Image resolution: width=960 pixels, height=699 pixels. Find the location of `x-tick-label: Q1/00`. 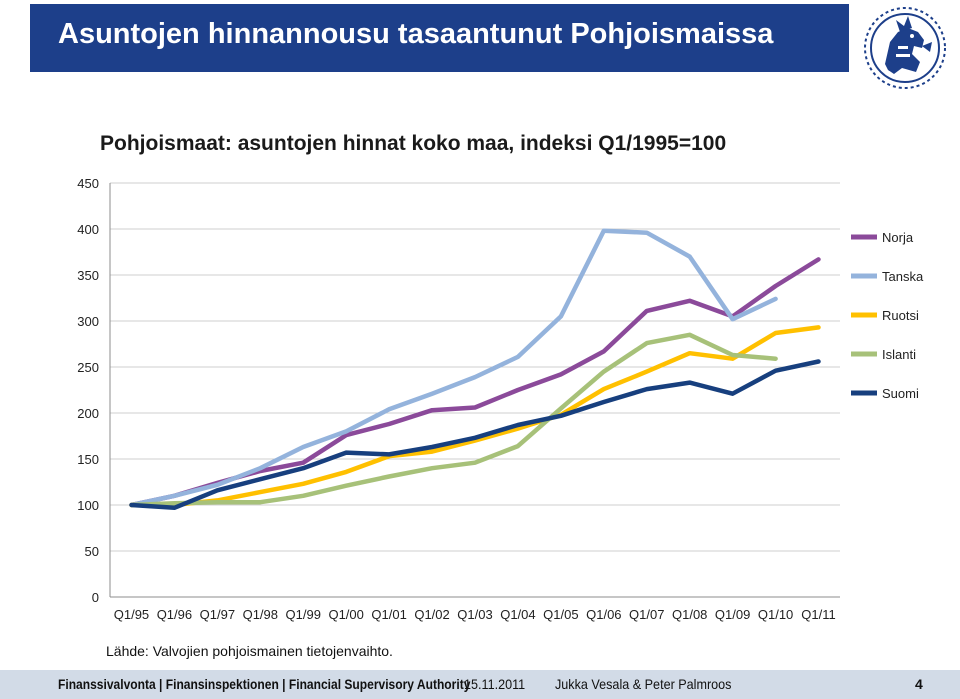

x-tick-label: Q1/00 is located at coordinates (345, 614).